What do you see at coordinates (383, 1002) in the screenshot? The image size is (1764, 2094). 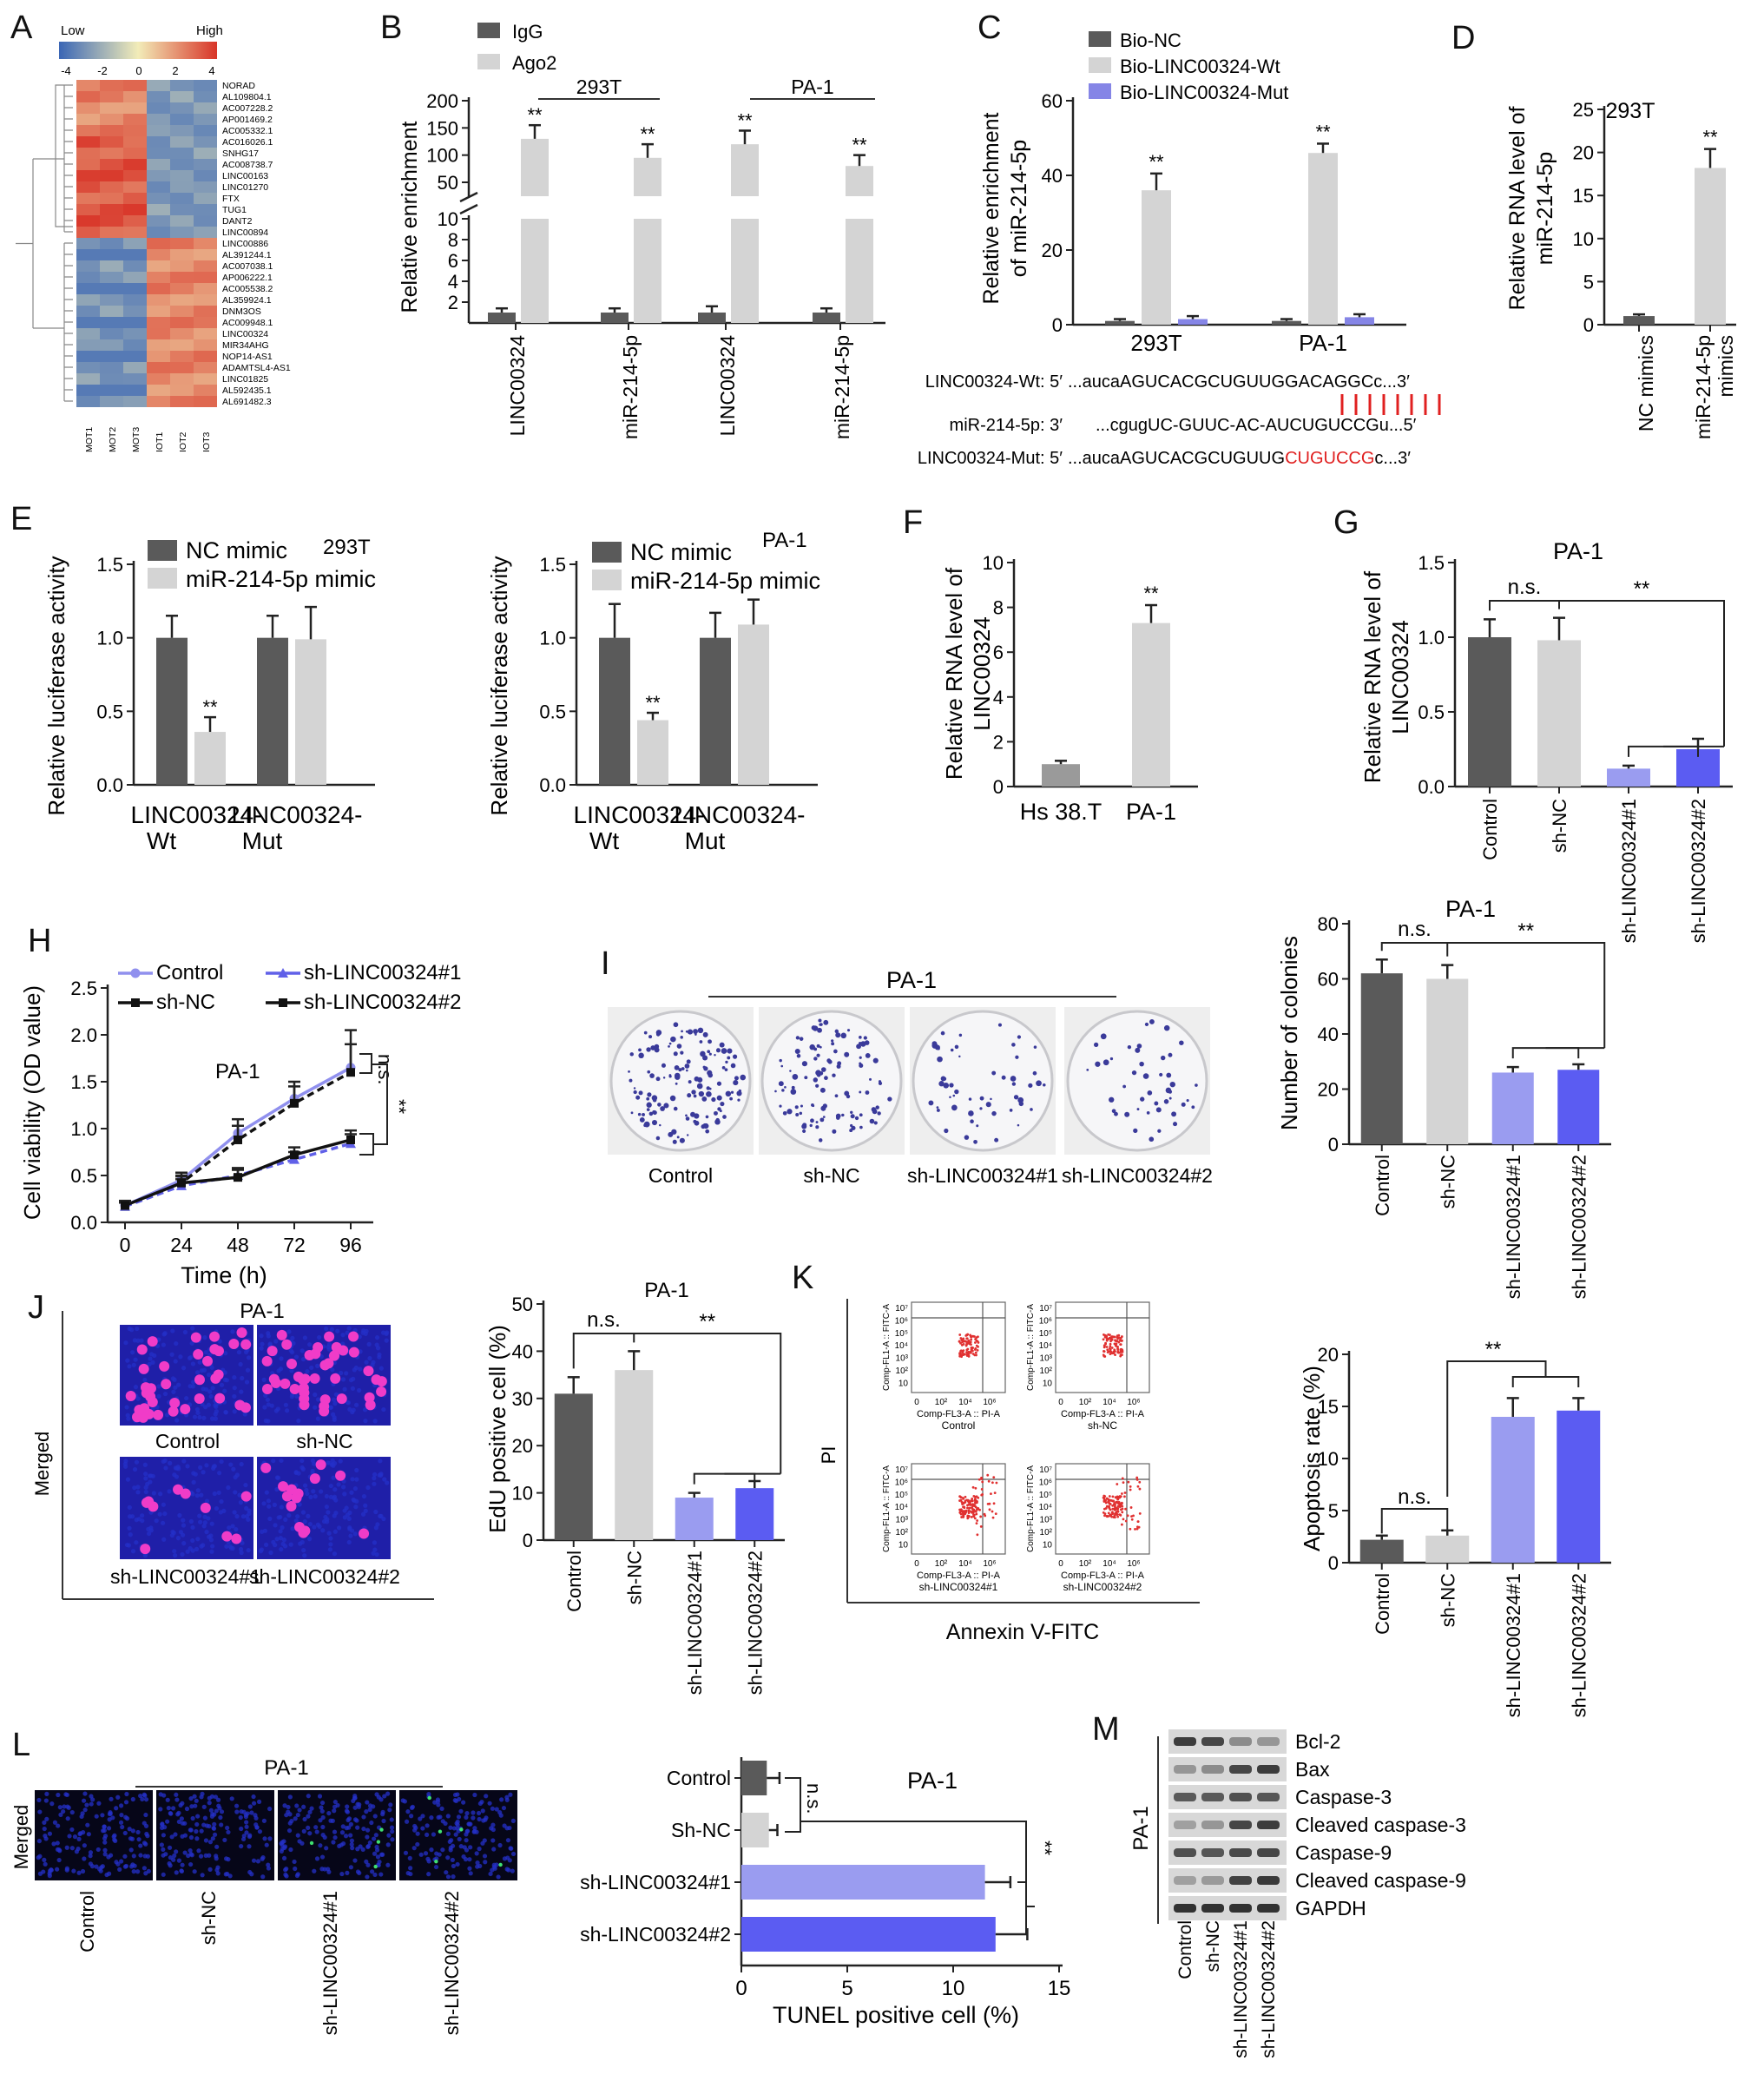 I see `legend-label: sh-LINC00324#2` at bounding box center [383, 1002].